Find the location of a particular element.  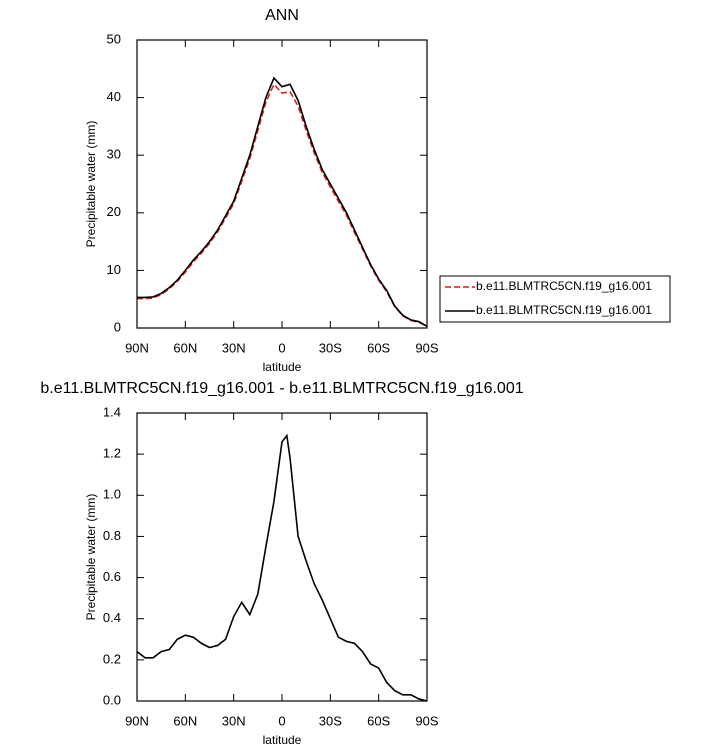

y-tick-label: 10 is located at coordinates (114, 269).